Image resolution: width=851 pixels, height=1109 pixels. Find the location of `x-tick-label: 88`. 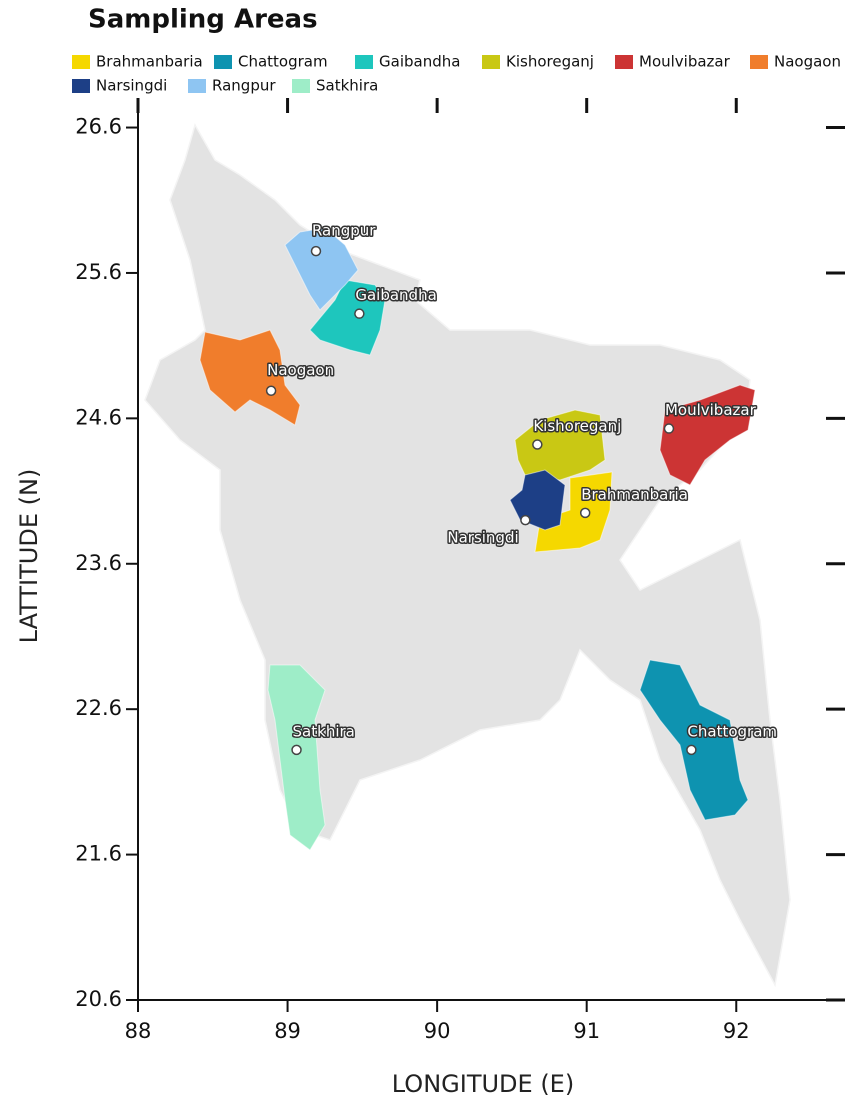

x-tick-label: 88 is located at coordinates (138, 1031).